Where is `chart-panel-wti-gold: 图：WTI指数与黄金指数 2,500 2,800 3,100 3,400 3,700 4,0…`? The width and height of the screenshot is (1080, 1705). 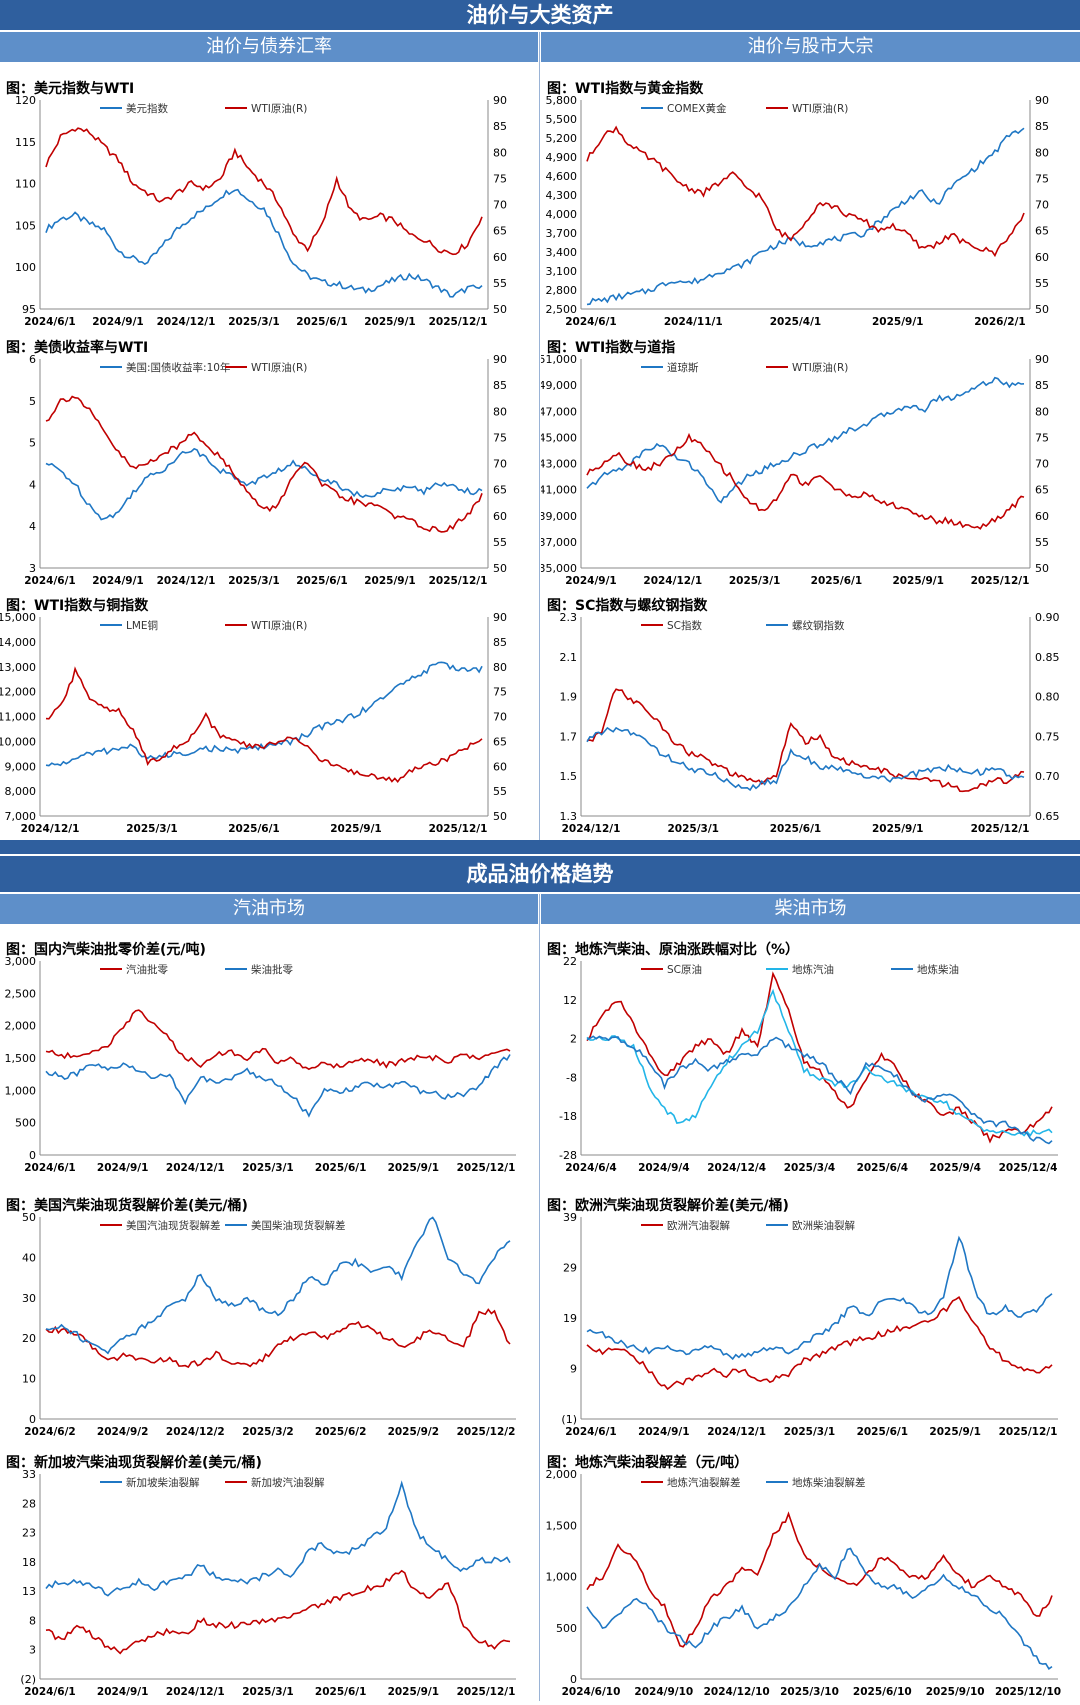 chart-panel-wti-gold: 图：WTI指数与黄金指数 2,500 2,800 3,100 3,400 3,700 4,0… is located at coordinates (810, 203).